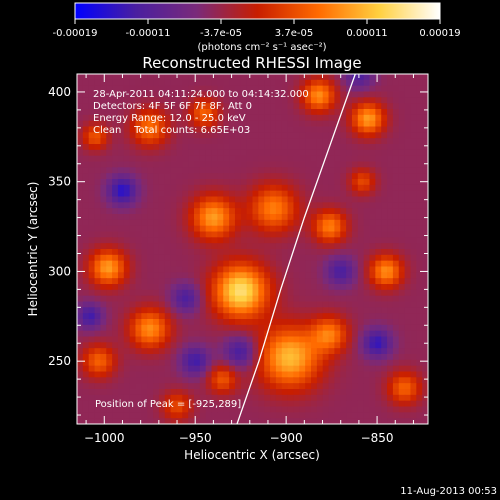 Image resolution: width=500 pixels, height=500 pixels. Describe the element at coordinates (252, 455) in the screenshot. I see `x-axis-label: Heliocentric X (arcsec)` at that location.